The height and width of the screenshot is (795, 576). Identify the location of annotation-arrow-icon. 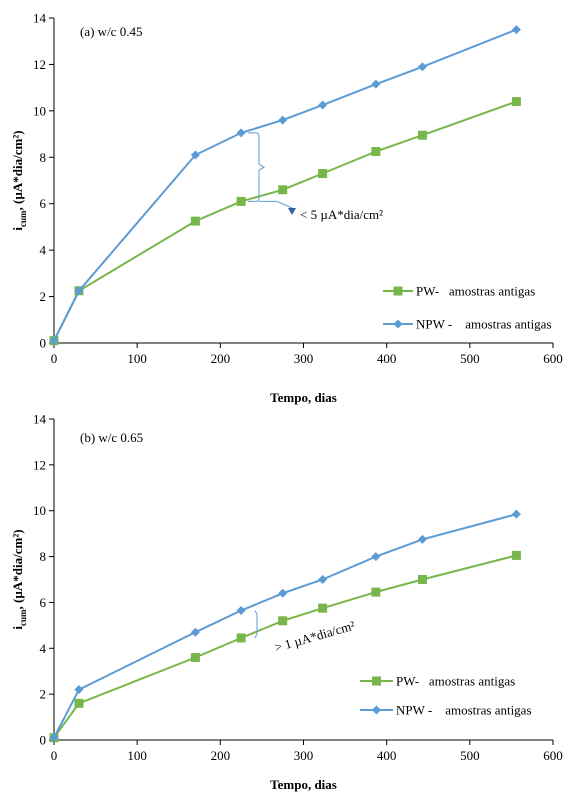
(292, 211).